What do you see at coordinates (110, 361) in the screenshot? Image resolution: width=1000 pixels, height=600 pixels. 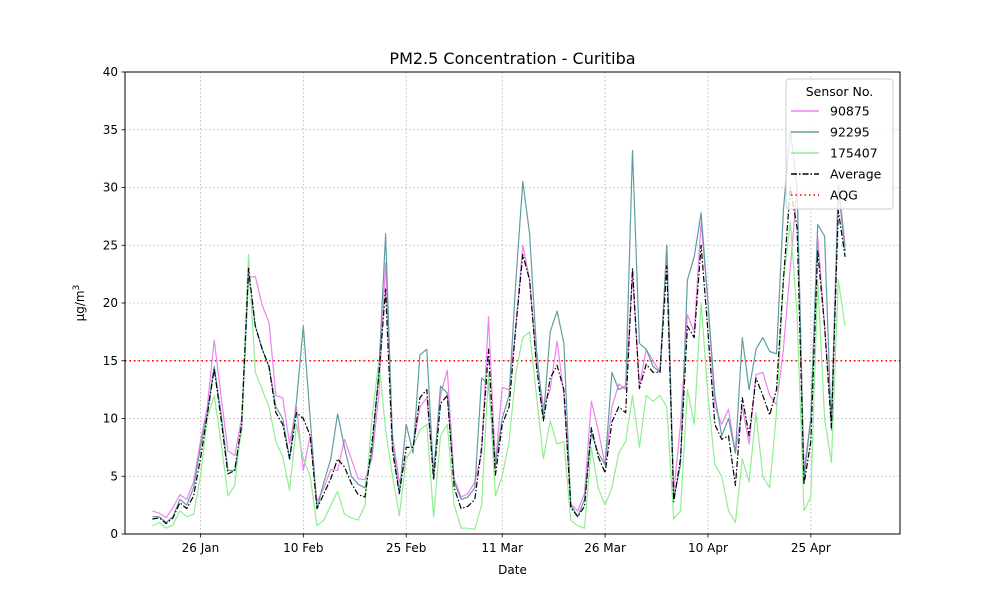 I see `y-tick-label: 15` at bounding box center [110, 361].